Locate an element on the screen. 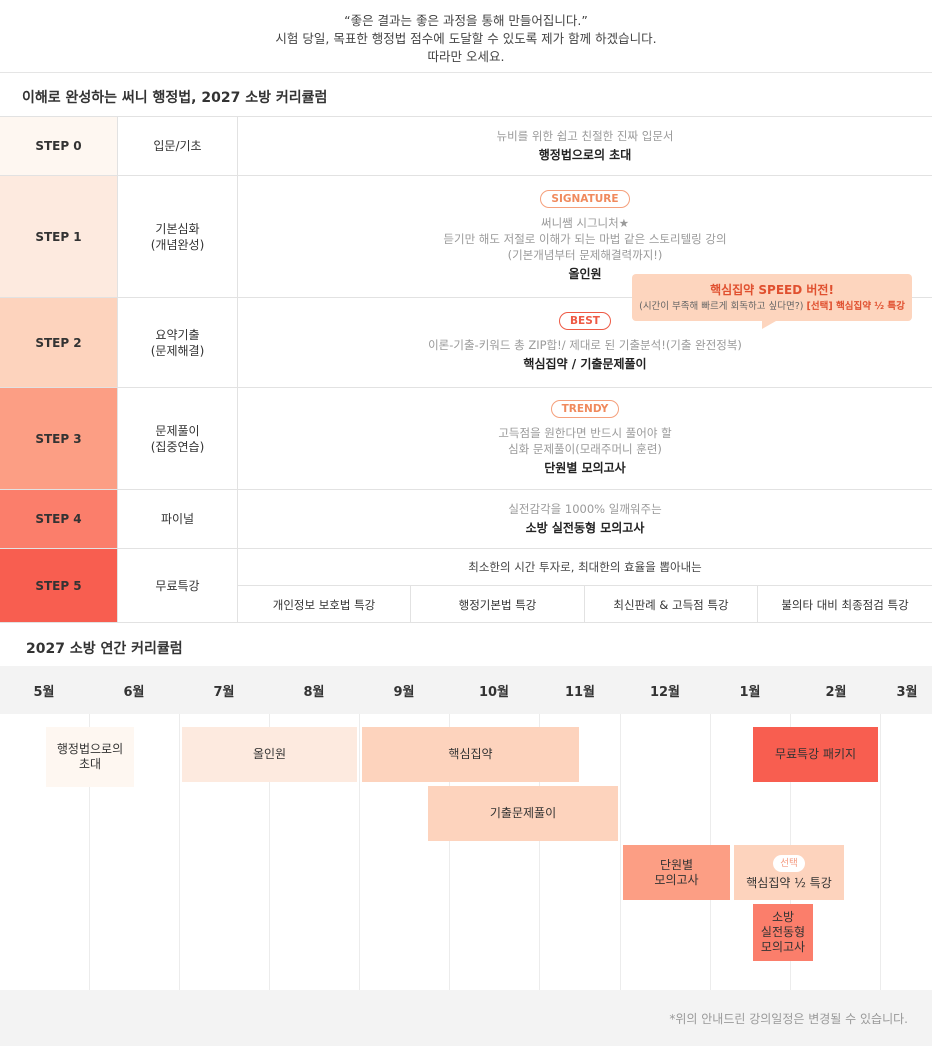 The image size is (932, 1046). timeline-bar: 행정법으로의 초대 is located at coordinates (90, 757).